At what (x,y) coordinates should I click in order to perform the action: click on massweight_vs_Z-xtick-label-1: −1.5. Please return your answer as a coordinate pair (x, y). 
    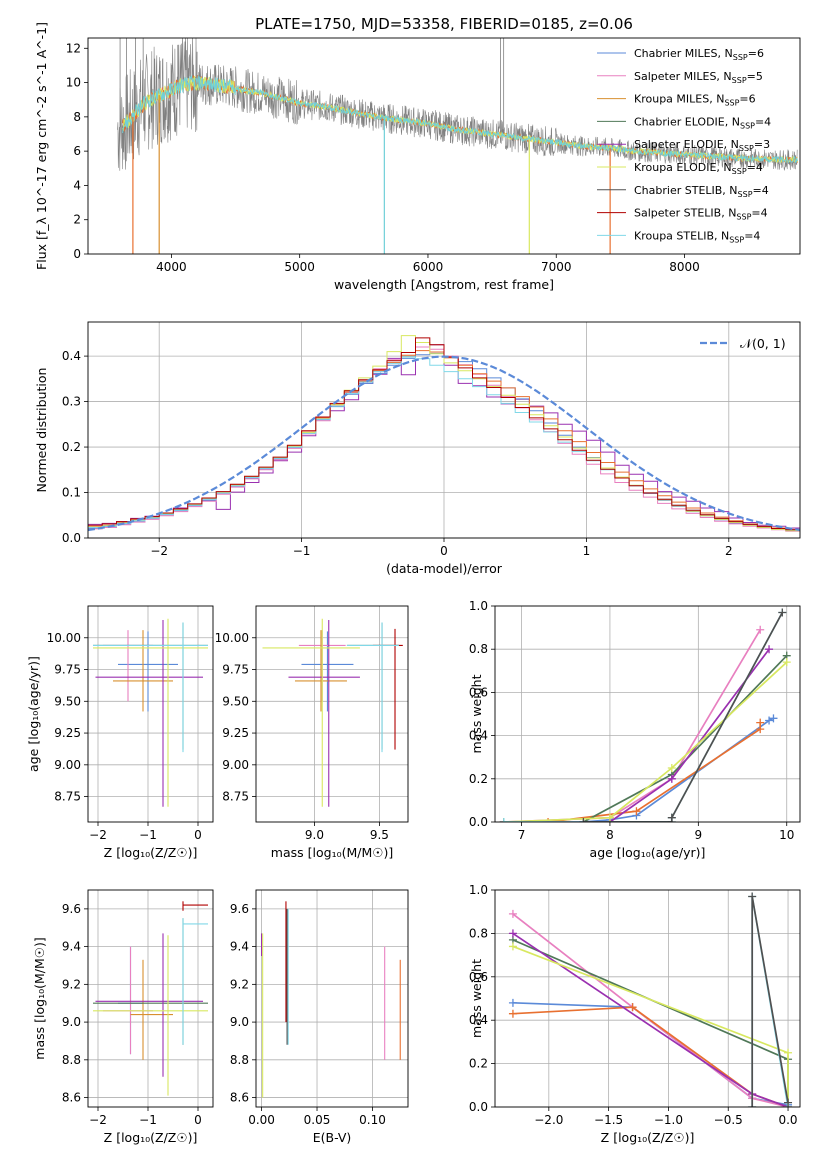
    Looking at the image, I should click on (608, 1120).